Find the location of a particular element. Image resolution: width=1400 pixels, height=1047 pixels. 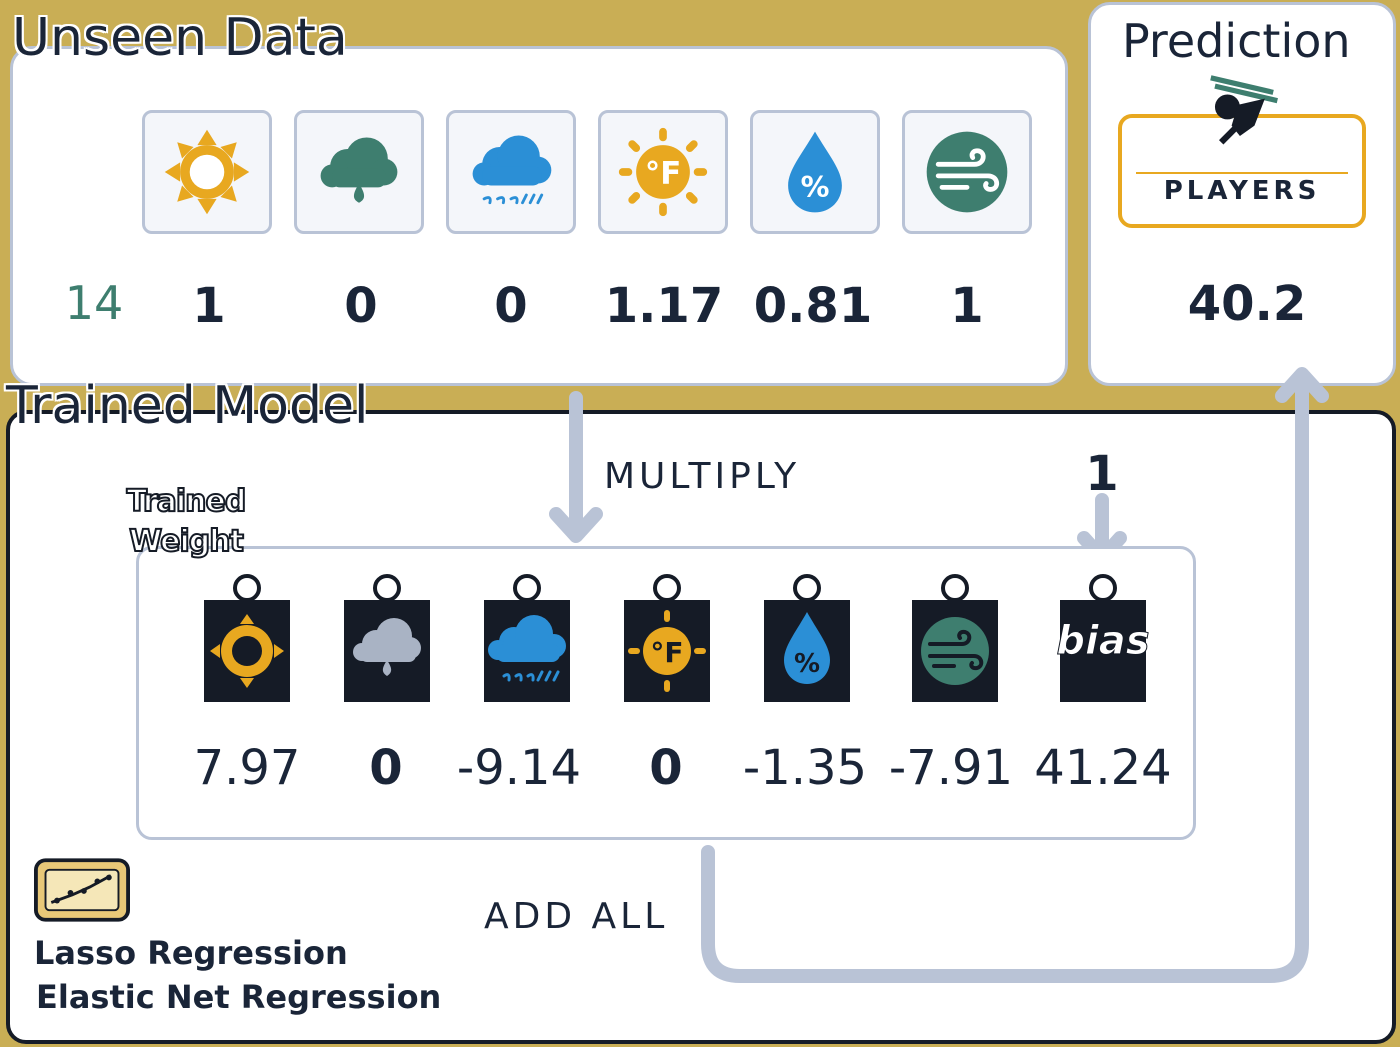

feature-tile-overcast is located at coordinates (359, 172).